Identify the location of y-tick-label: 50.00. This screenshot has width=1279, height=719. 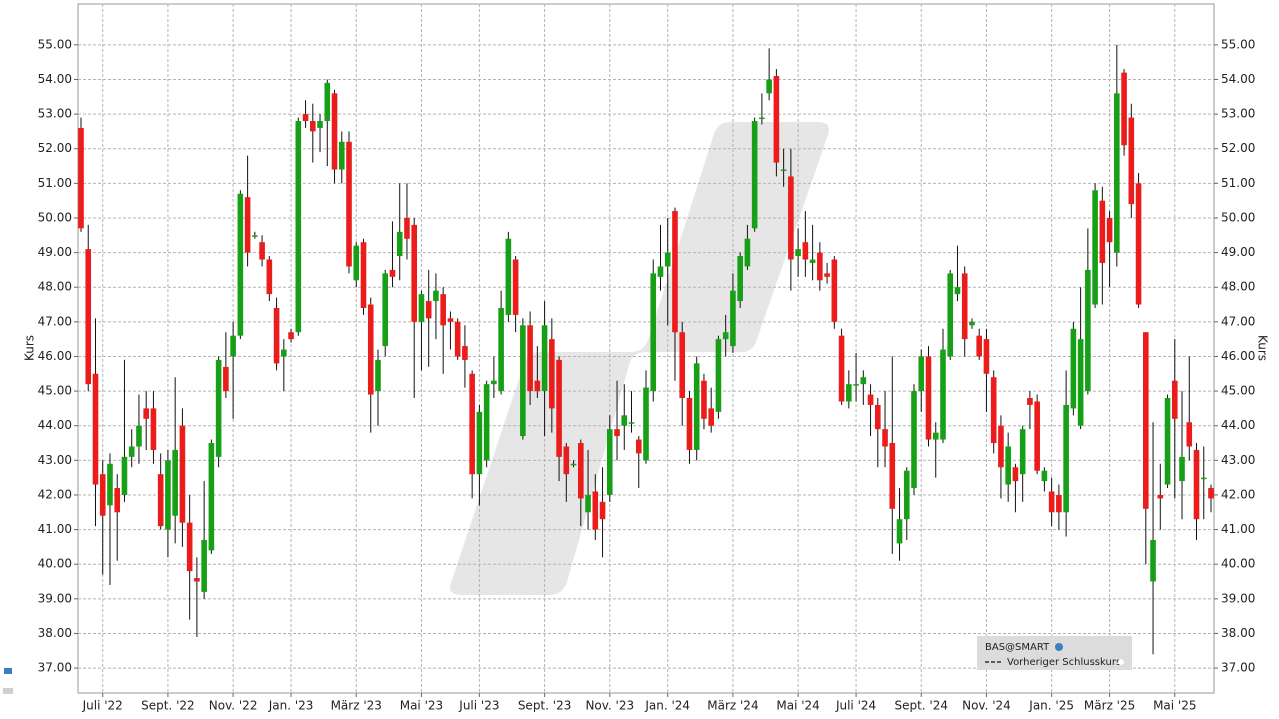
(55, 217).